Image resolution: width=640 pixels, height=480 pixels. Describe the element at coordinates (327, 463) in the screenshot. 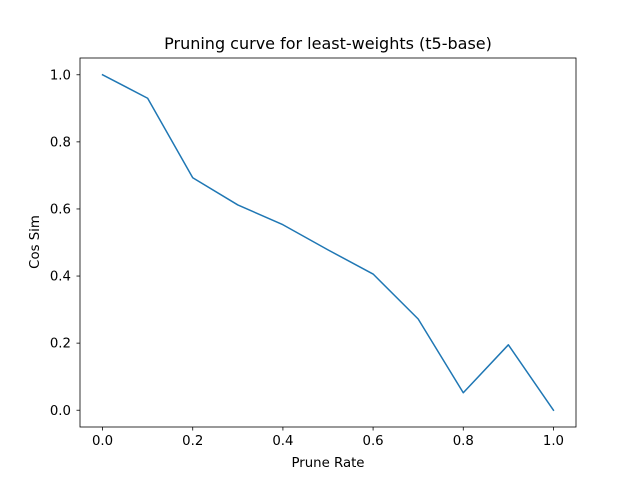

I see `x-axis-label: Prune Rate` at that location.